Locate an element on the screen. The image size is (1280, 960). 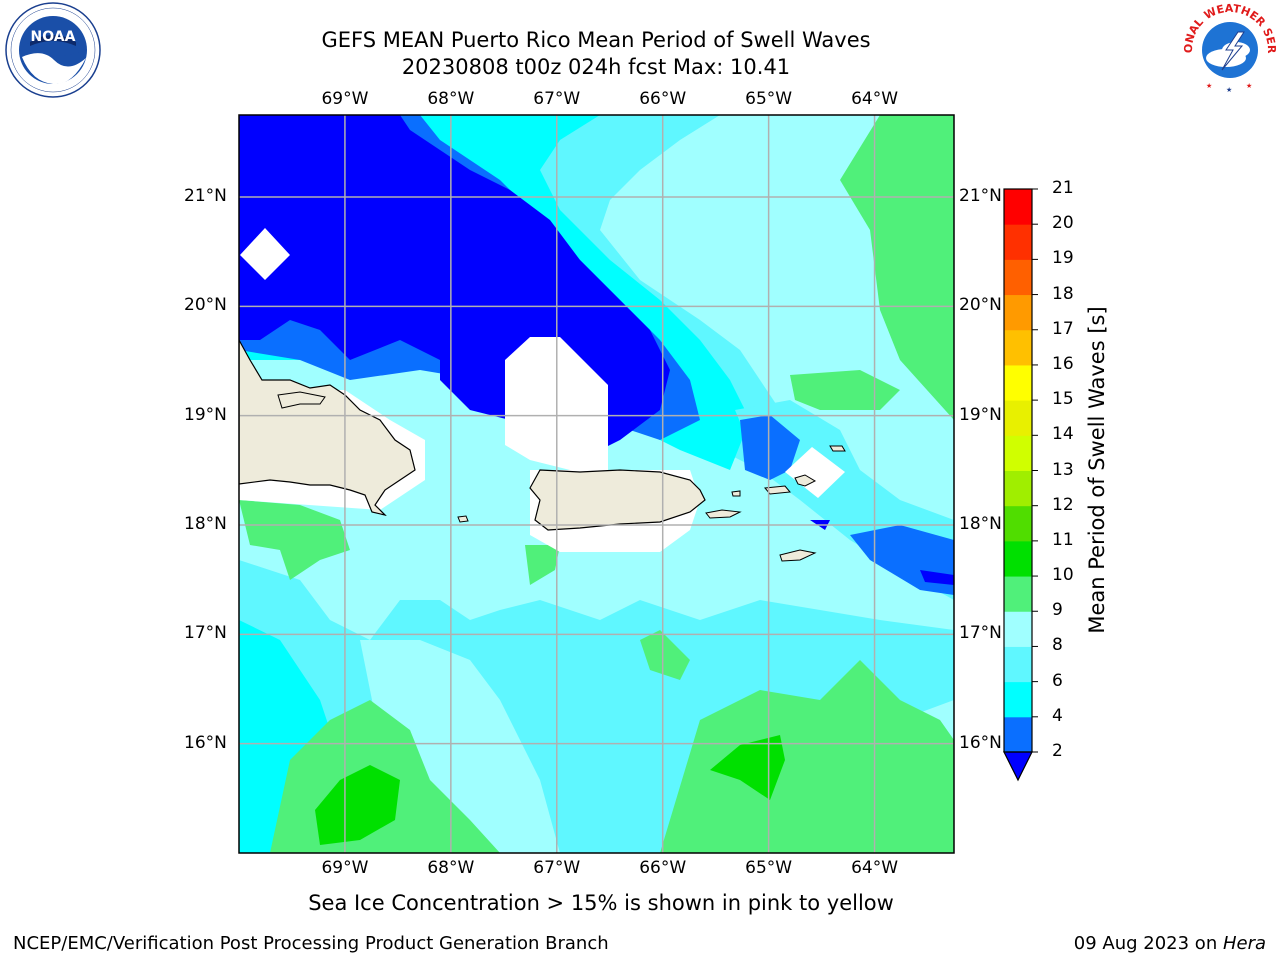
colorbar-tick-label: 4 is located at coordinates (1057, 715).